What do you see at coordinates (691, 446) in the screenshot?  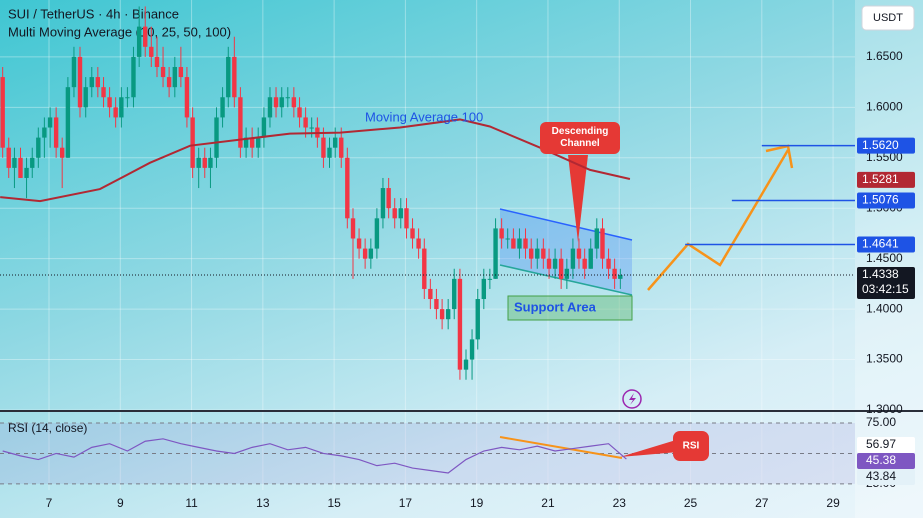 I see `rsi-callout` at bounding box center [691, 446].